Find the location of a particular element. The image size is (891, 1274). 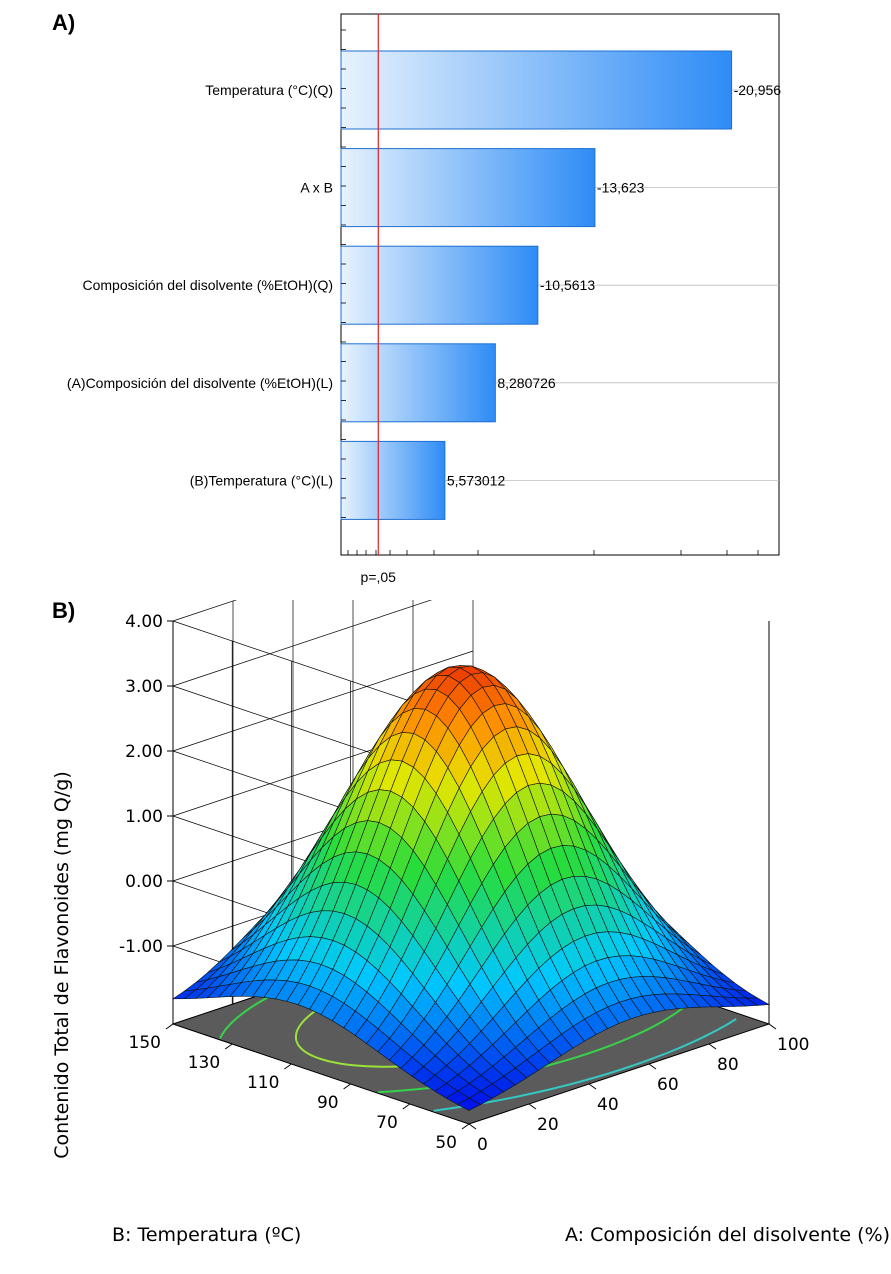

category-label: Composición del disolvente (%EtOH)(Q) is located at coordinates (207, 285).